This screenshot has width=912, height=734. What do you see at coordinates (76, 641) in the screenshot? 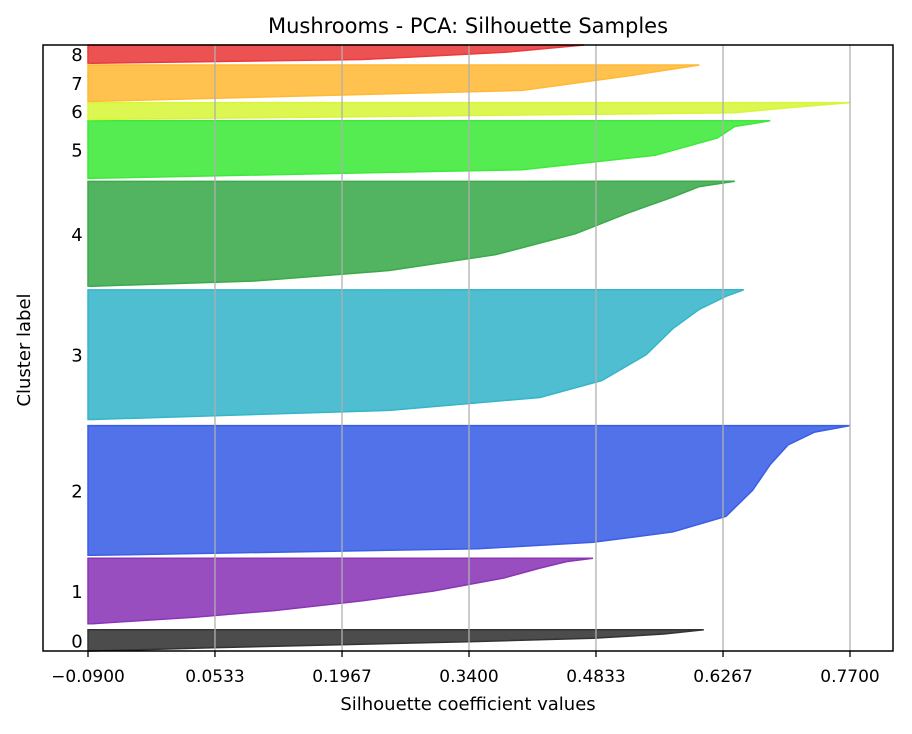
I see `y-tick-label: 0` at bounding box center [76, 641].